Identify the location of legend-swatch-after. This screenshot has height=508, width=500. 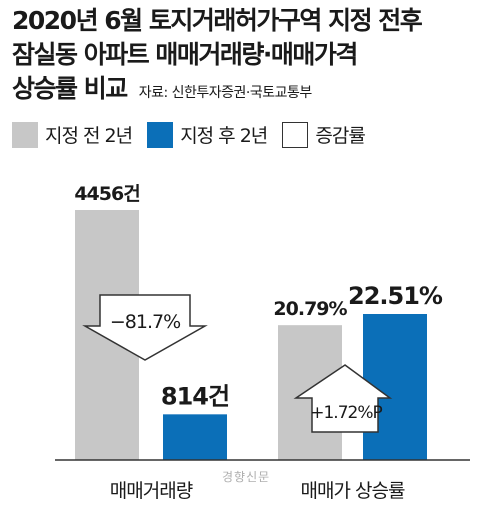
(160, 134).